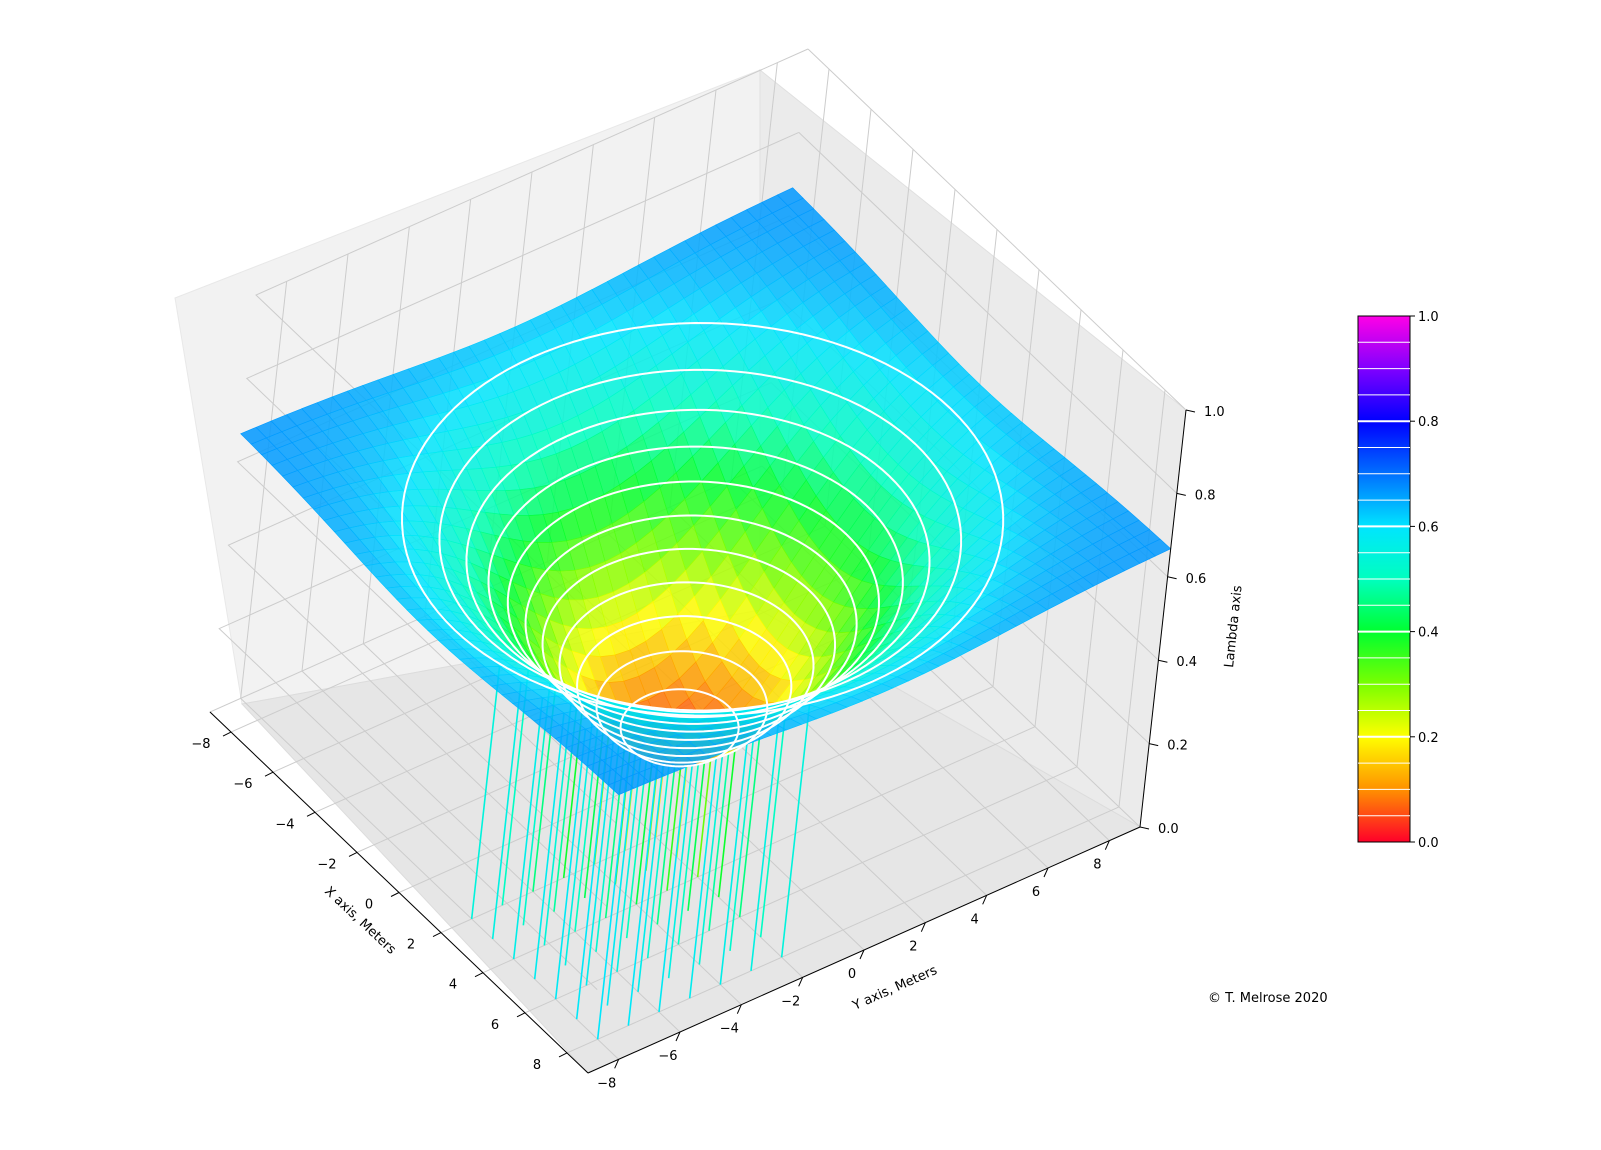 Image resolution: width=1601 pixels, height=1150 pixels. What do you see at coordinates (729, 1029) in the screenshot?
I see `y-tick-label: −4` at bounding box center [729, 1029].